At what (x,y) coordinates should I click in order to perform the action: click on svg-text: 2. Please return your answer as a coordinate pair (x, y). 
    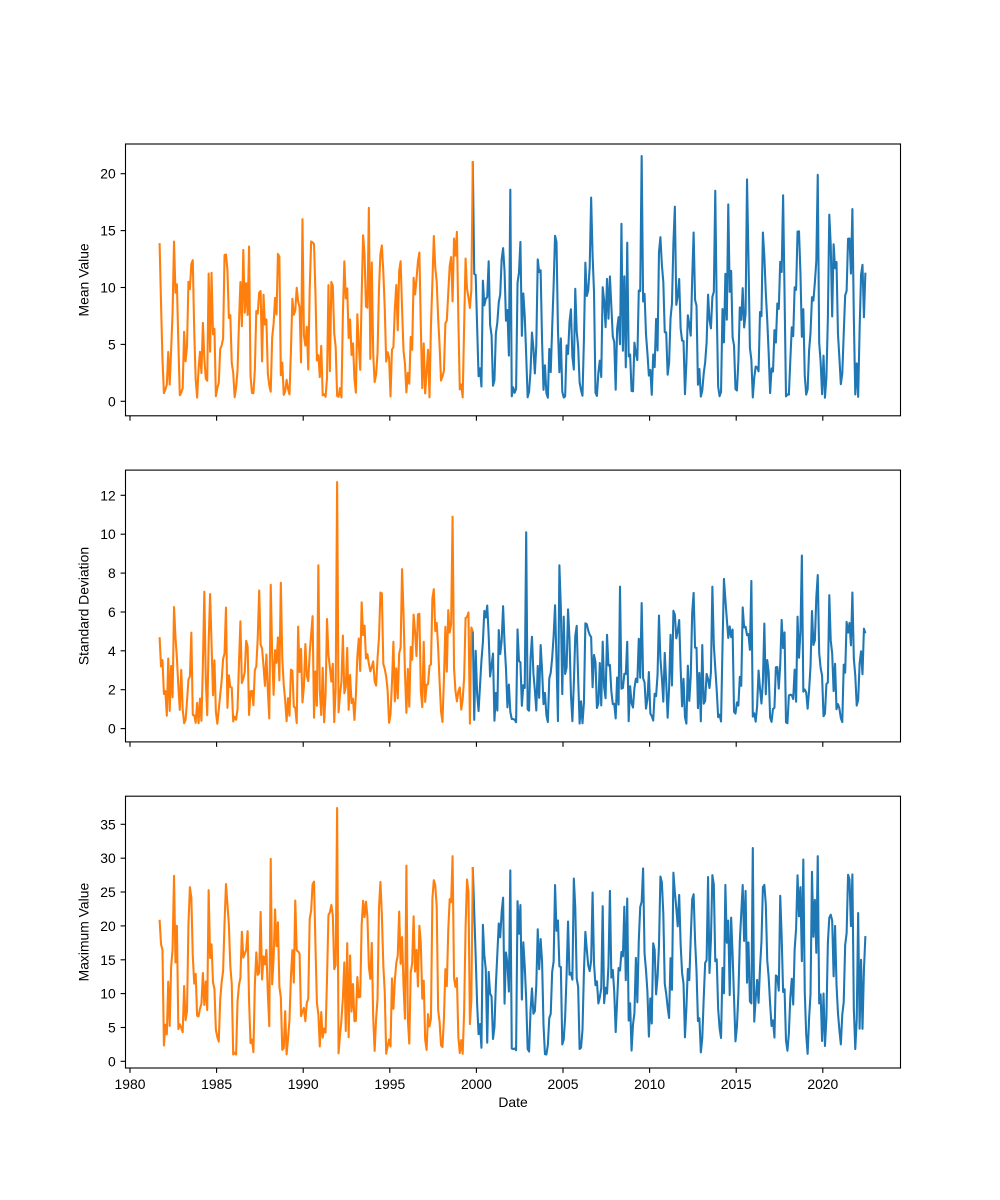
    Looking at the image, I should click on (112, 690).